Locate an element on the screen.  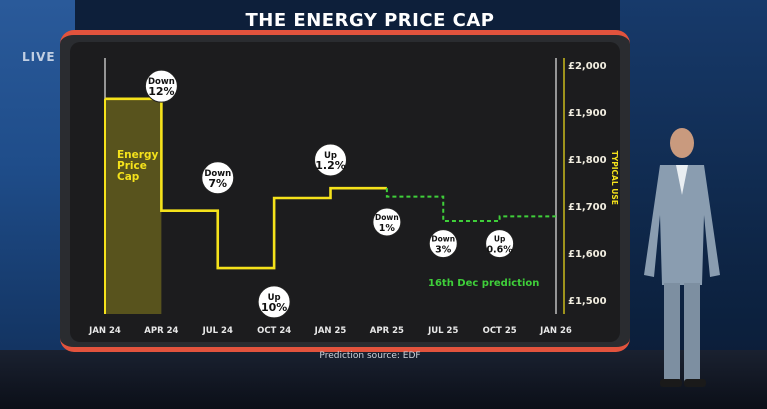
x-tick-label: JAN 25 is located at coordinates (330, 331).